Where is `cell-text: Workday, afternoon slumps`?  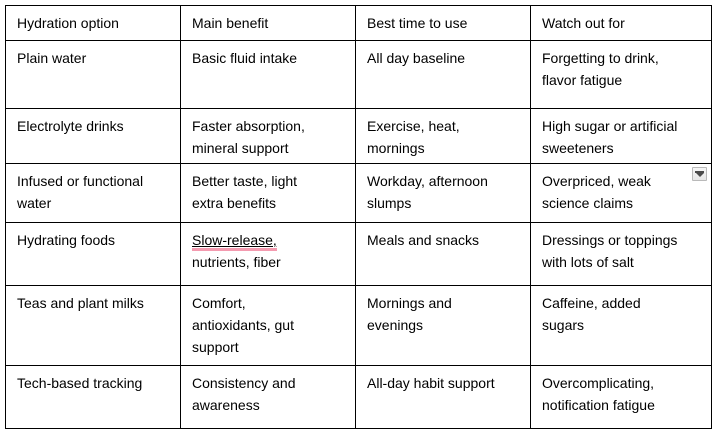 cell-text: Workday, afternoon slumps is located at coordinates (427, 192).